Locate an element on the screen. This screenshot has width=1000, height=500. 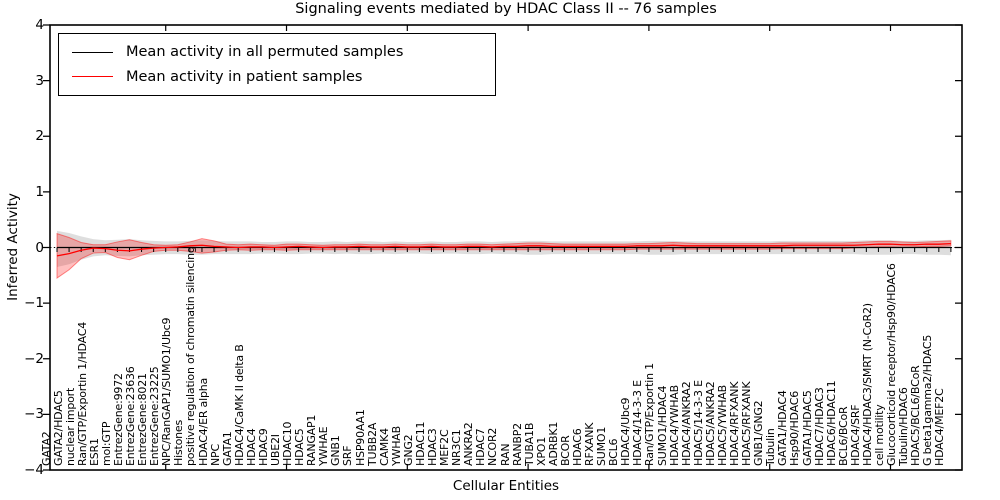
x-category-label: RANGAP1 is located at coordinates (312, 440).